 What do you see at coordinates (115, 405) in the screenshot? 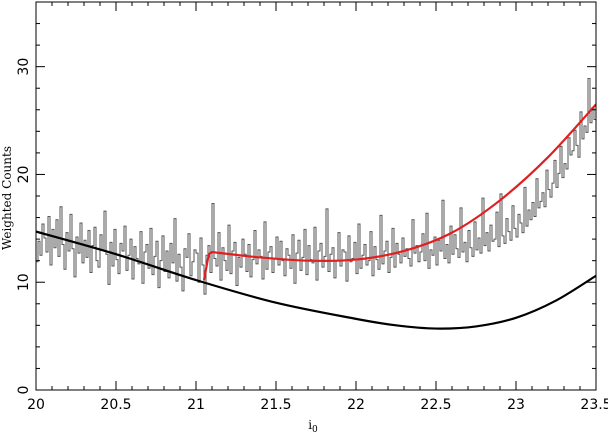
I see `x-tick-label: 20.5` at bounding box center [115, 405].